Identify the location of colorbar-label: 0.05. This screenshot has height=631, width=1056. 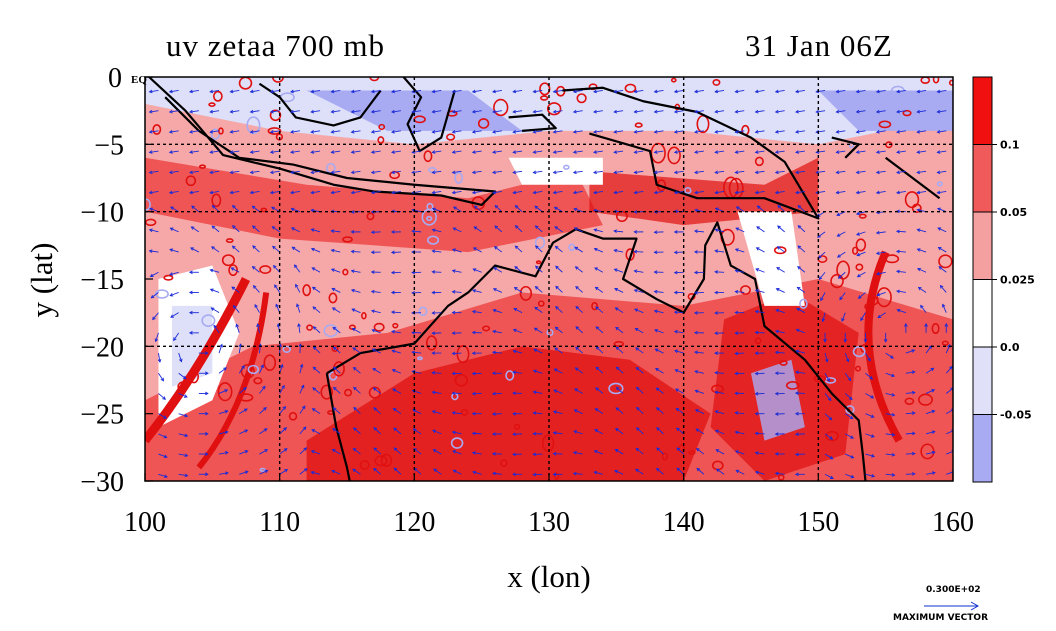
(1013, 212).